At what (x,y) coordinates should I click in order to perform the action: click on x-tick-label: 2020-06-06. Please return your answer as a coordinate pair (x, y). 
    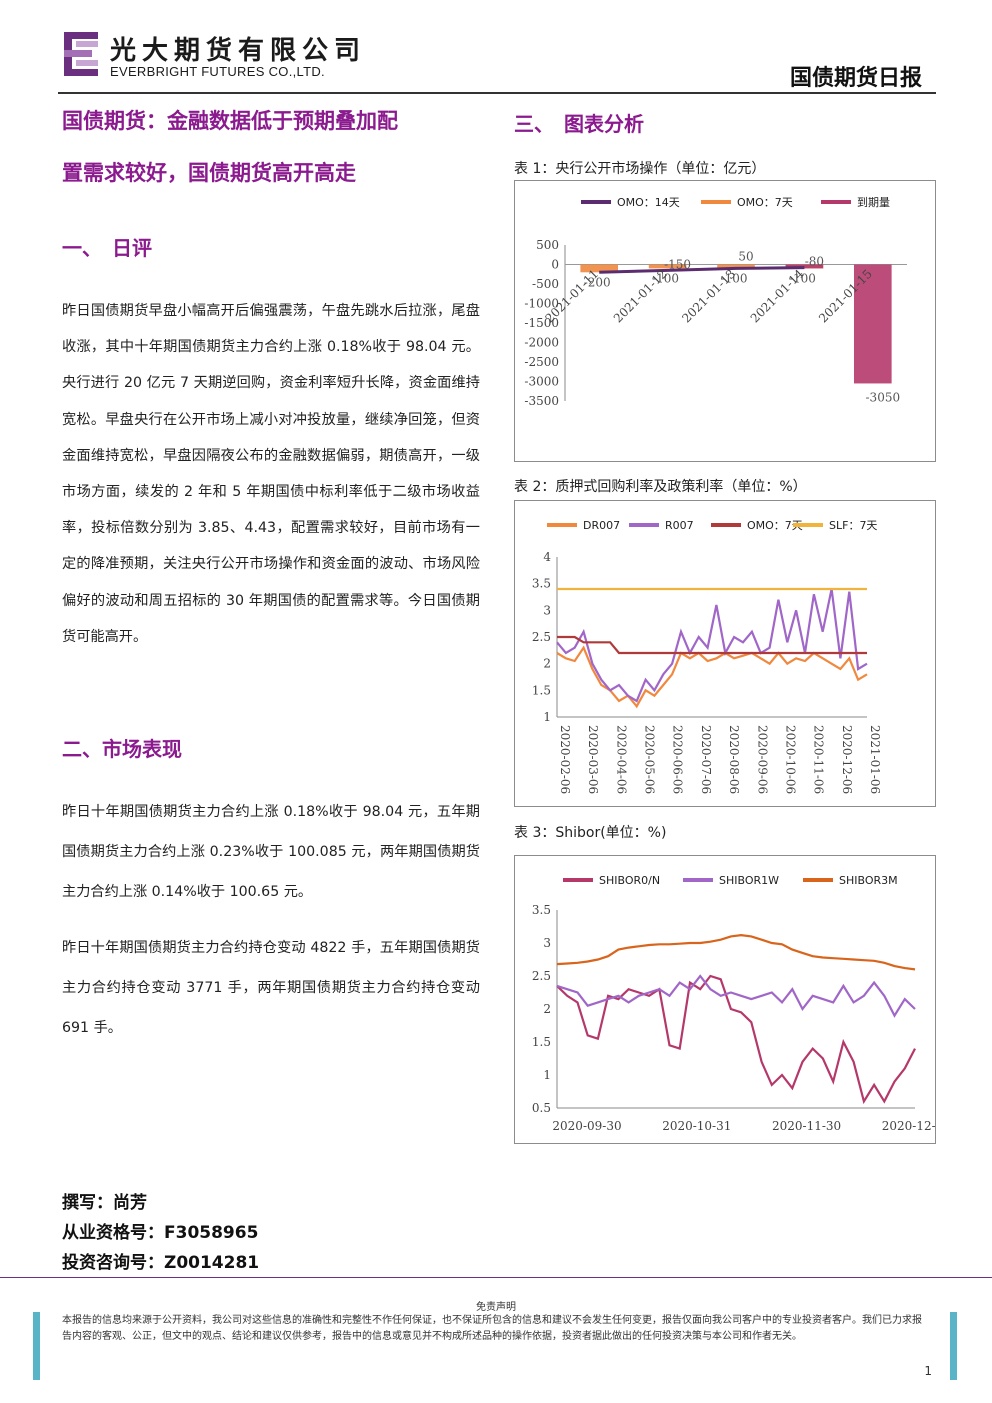
    Looking at the image, I should click on (678, 759).